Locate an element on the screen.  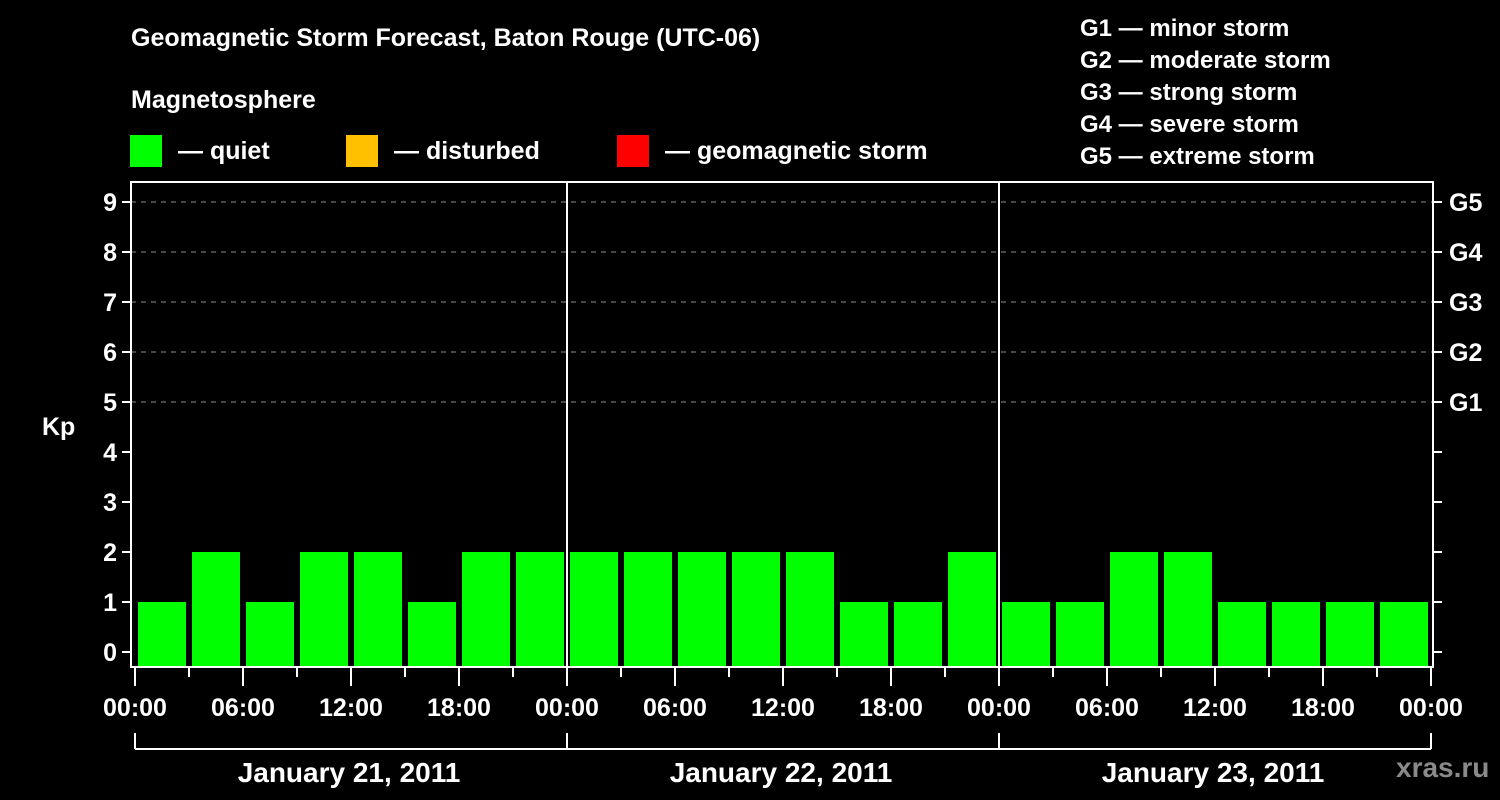
g-scale-g4: G4 — severe storm is located at coordinates (1189, 124).